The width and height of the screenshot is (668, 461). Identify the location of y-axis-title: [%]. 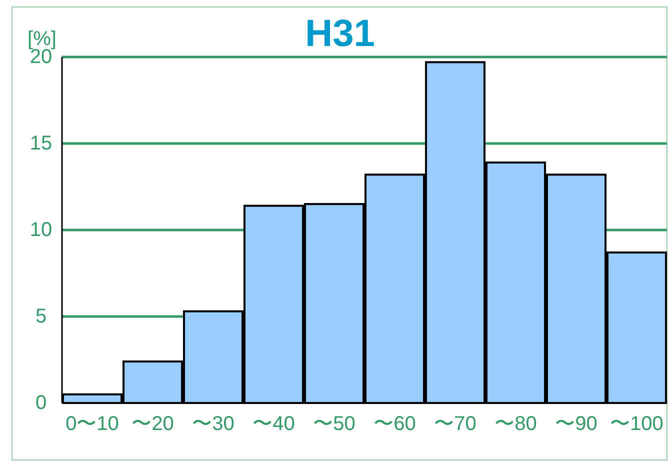
(42, 39).